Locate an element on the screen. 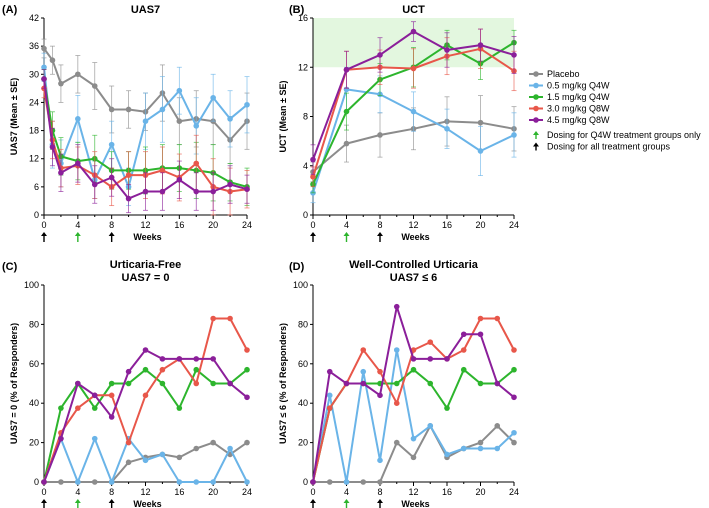 This screenshot has width=709, height=508. x-tick-label: 16 is located at coordinates (447, 225).